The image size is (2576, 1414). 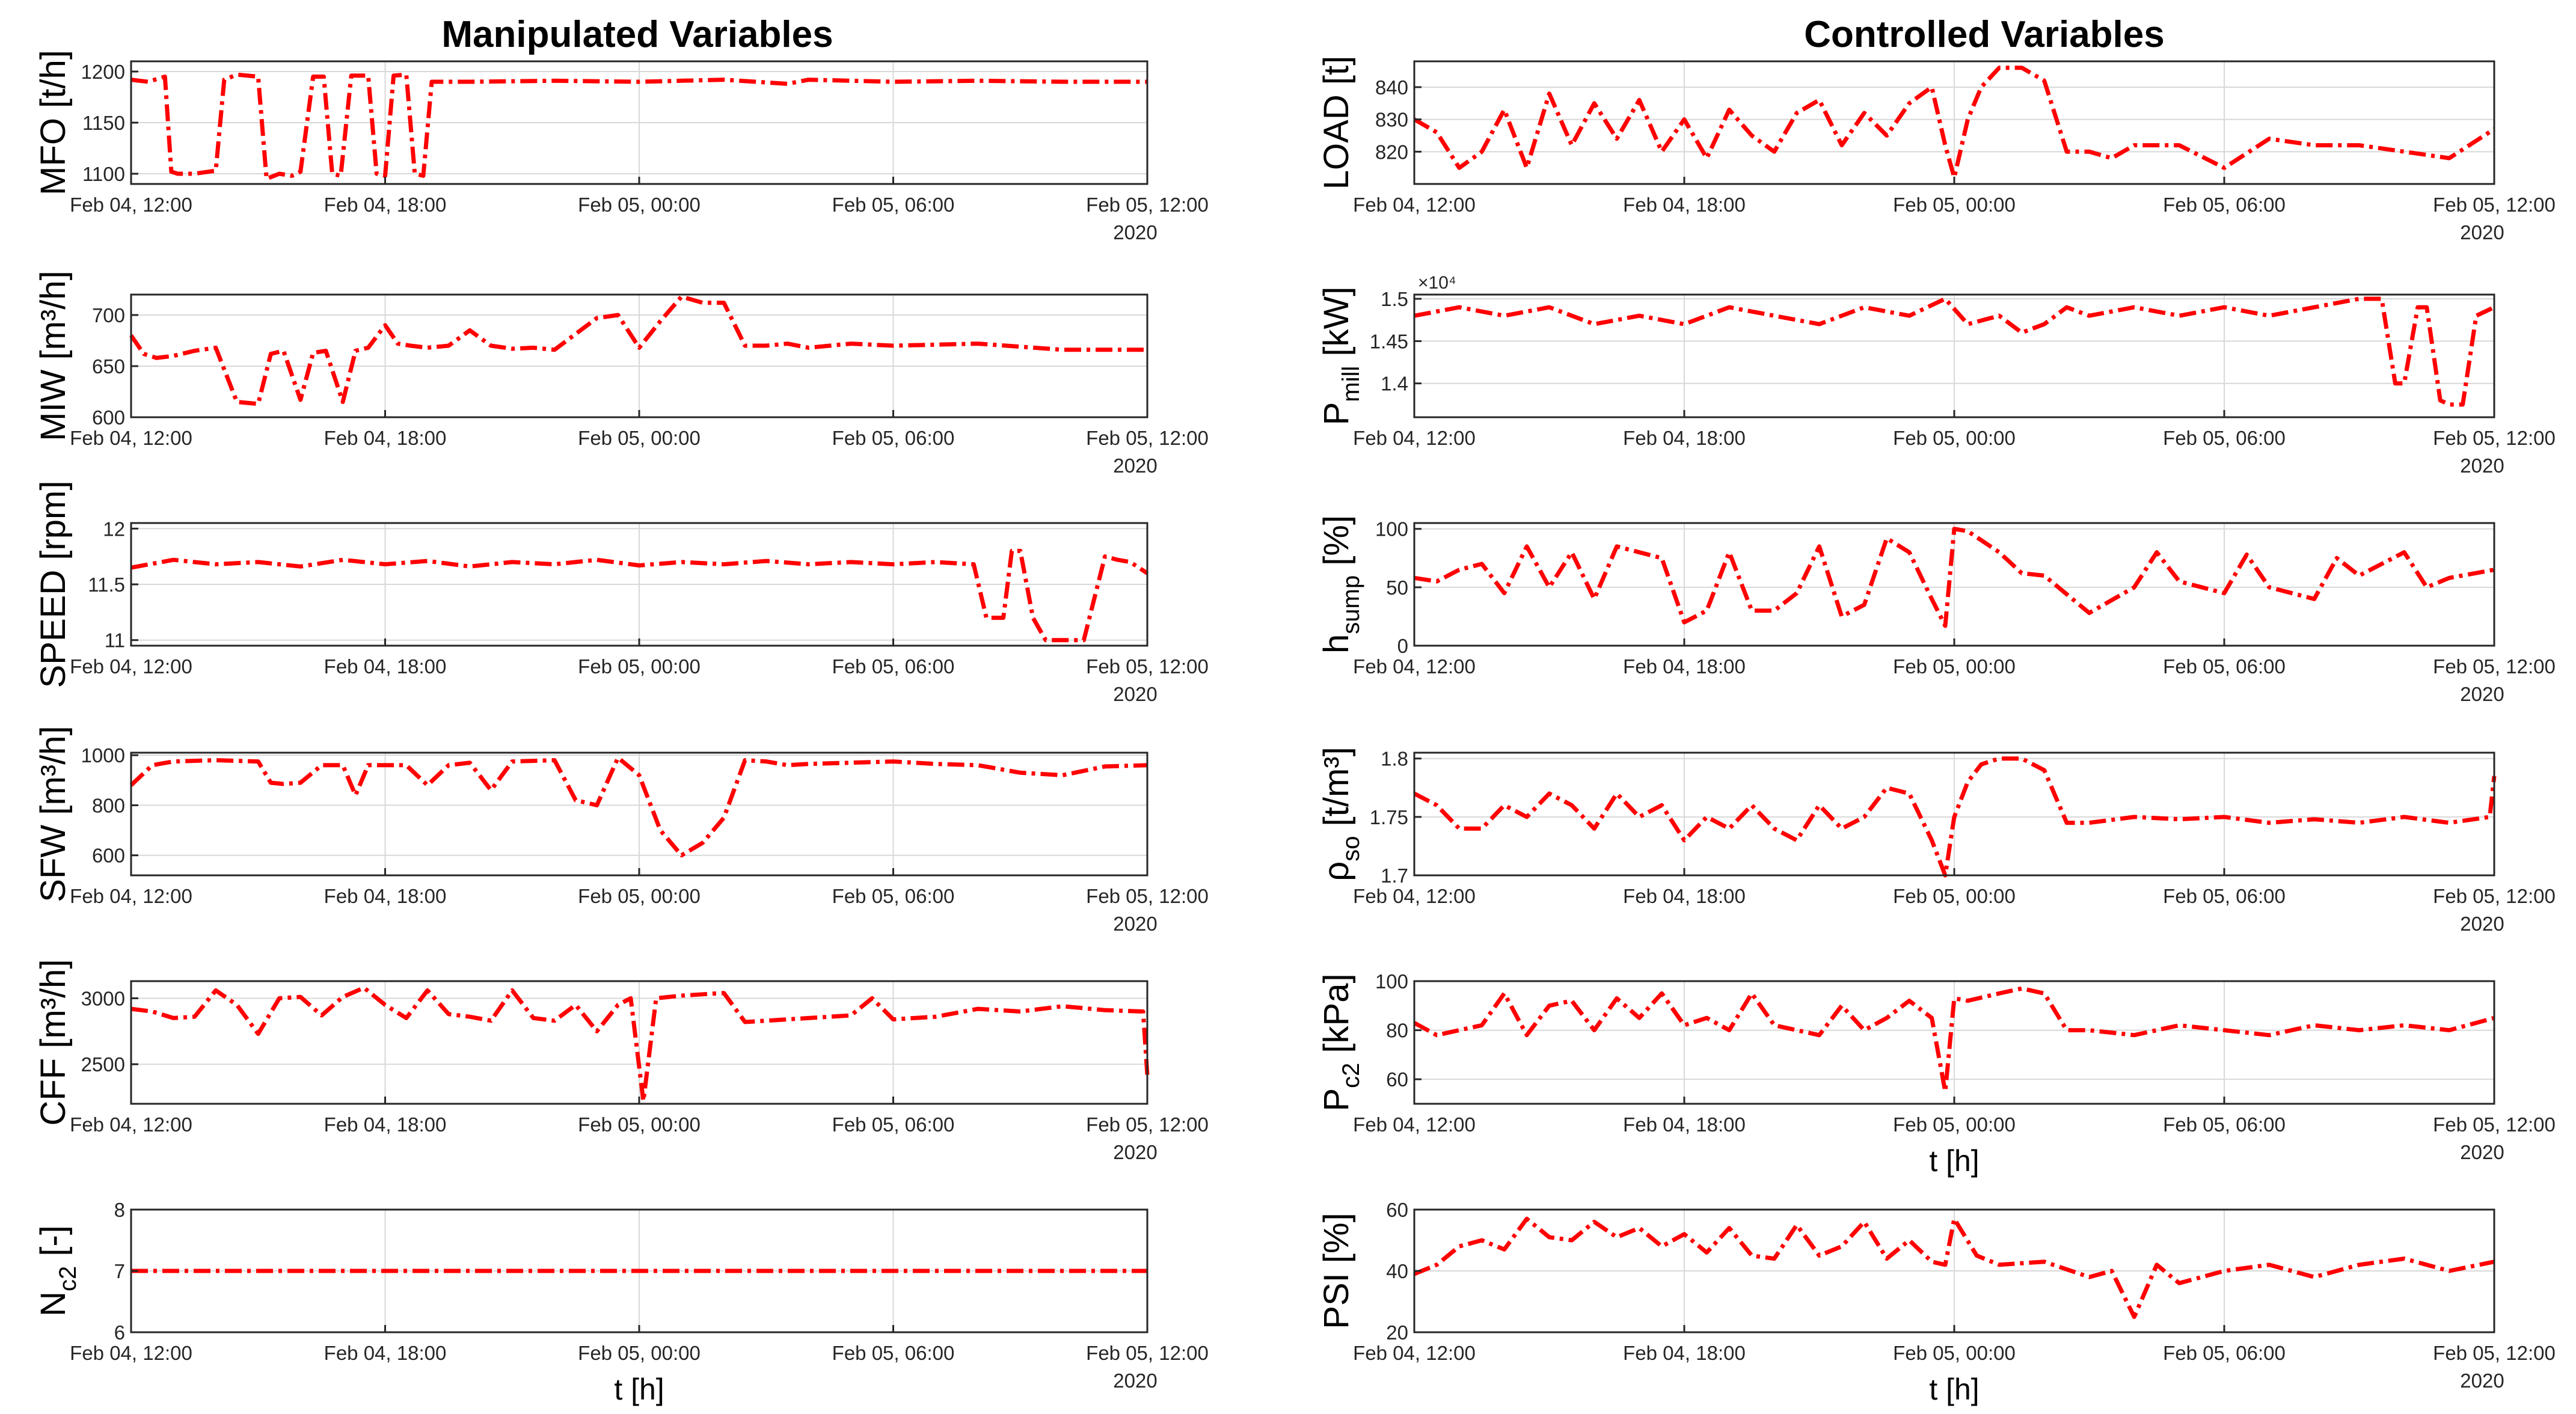 I want to click on series-line-sfw, so click(x=638, y=806).